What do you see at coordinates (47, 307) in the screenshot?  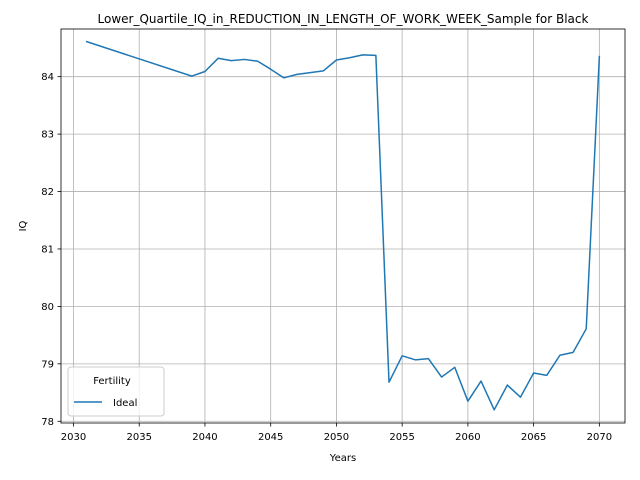 I see `y-tick-label-80: 80` at bounding box center [47, 307].